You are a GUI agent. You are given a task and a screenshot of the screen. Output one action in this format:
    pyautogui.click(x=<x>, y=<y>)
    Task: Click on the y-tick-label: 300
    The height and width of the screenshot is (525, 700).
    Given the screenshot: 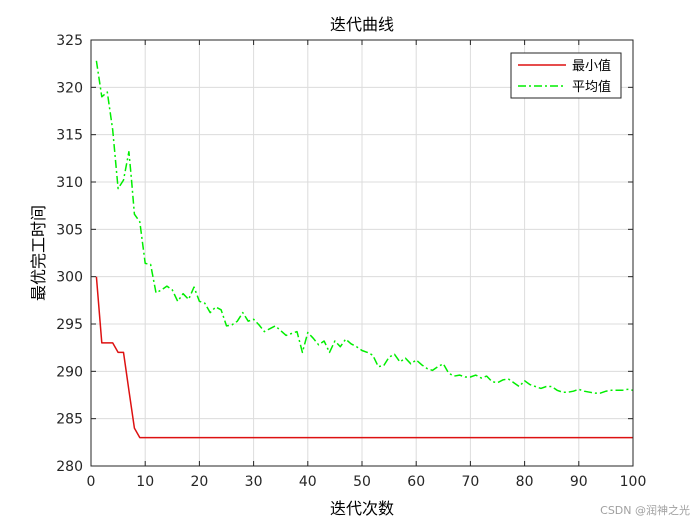 What is the action you would take?
    pyautogui.click(x=69, y=278)
    